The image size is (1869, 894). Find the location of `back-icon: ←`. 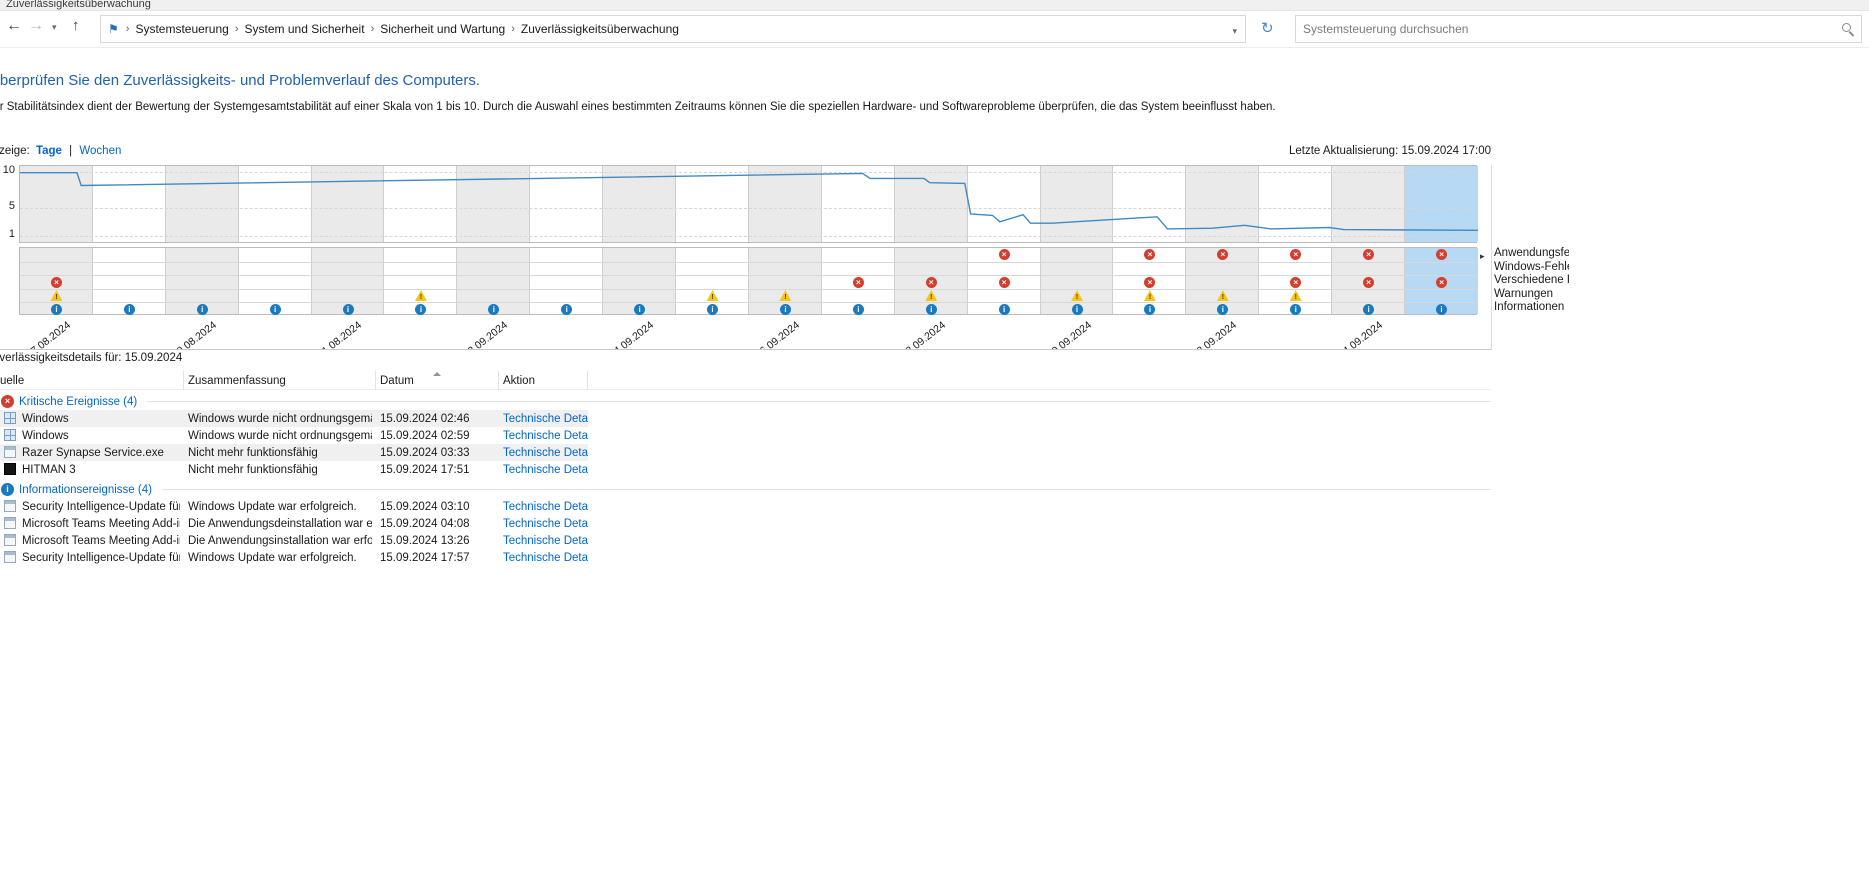

back-icon: ← is located at coordinates (14, 25).